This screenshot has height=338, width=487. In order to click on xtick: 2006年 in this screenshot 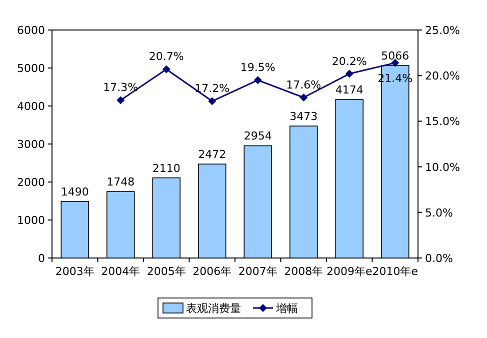, I will do `click(212, 271)`.